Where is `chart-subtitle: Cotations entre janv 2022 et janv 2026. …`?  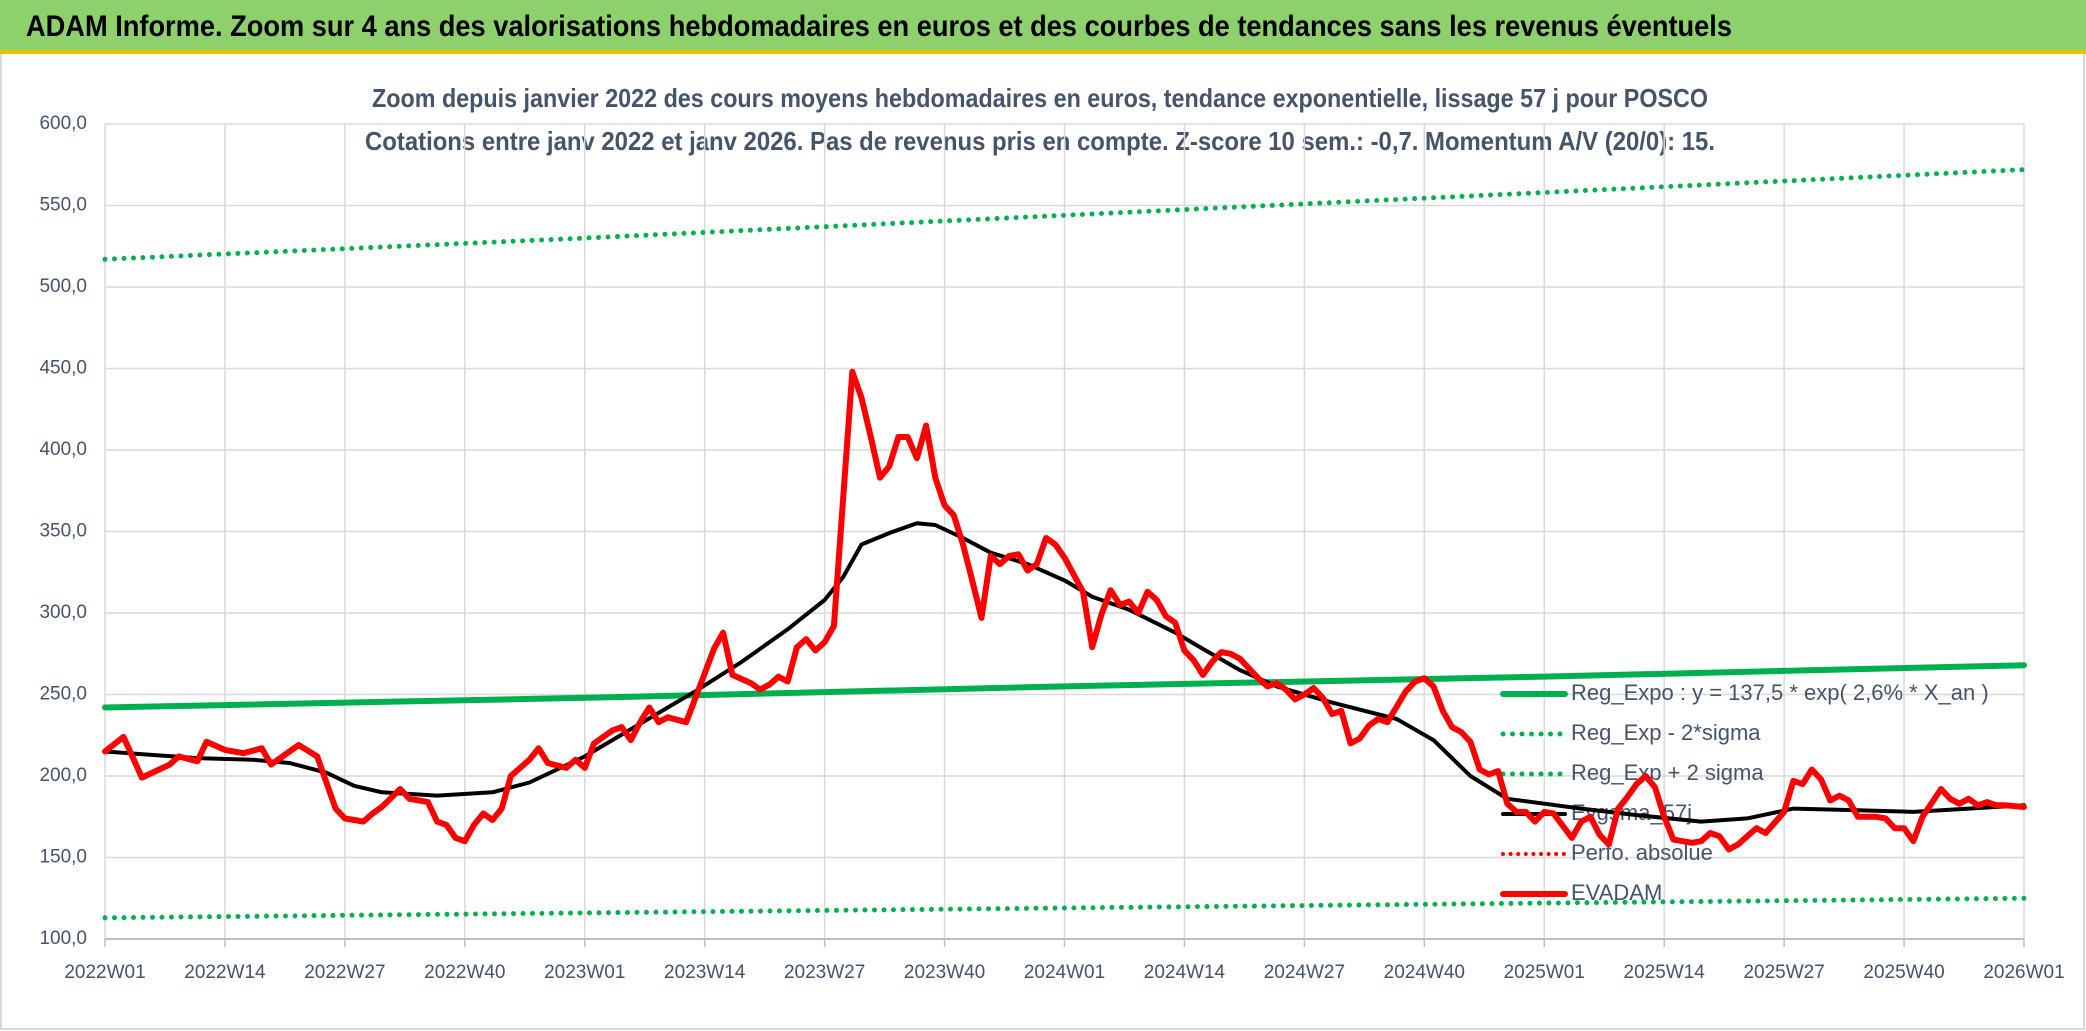 chart-subtitle: Cotations entre janv 2022 et janv 2026. … is located at coordinates (1040, 141).